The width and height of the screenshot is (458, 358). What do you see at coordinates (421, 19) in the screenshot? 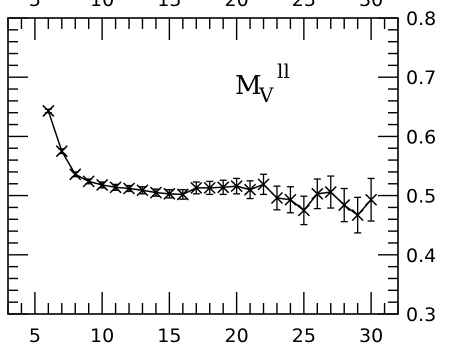
I see `y-tick-label-right: 0.8` at bounding box center [421, 19].